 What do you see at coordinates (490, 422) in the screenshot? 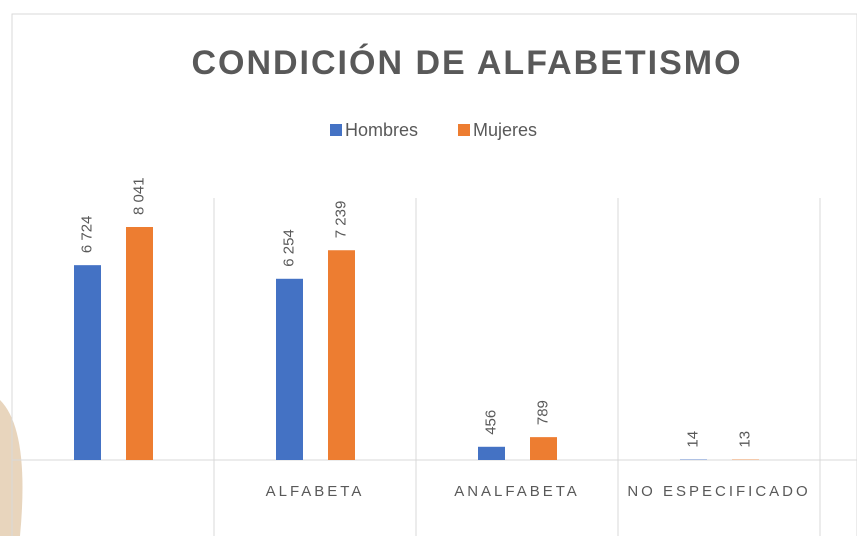
I see `value-label: 456` at bounding box center [490, 422].